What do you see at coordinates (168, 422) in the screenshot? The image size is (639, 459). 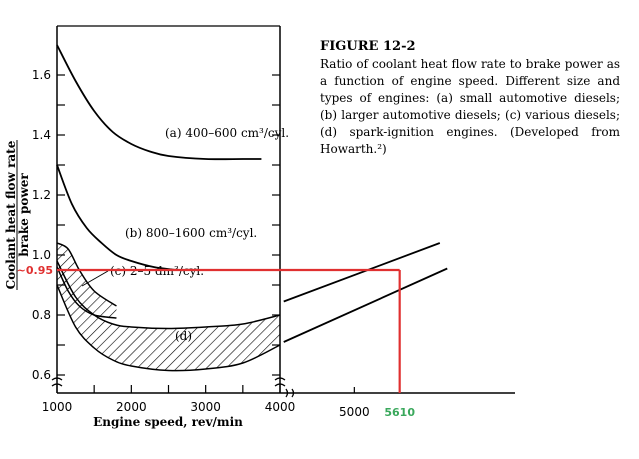 I see `x-axis-title: Engine speed, rev/min` at bounding box center [168, 422].